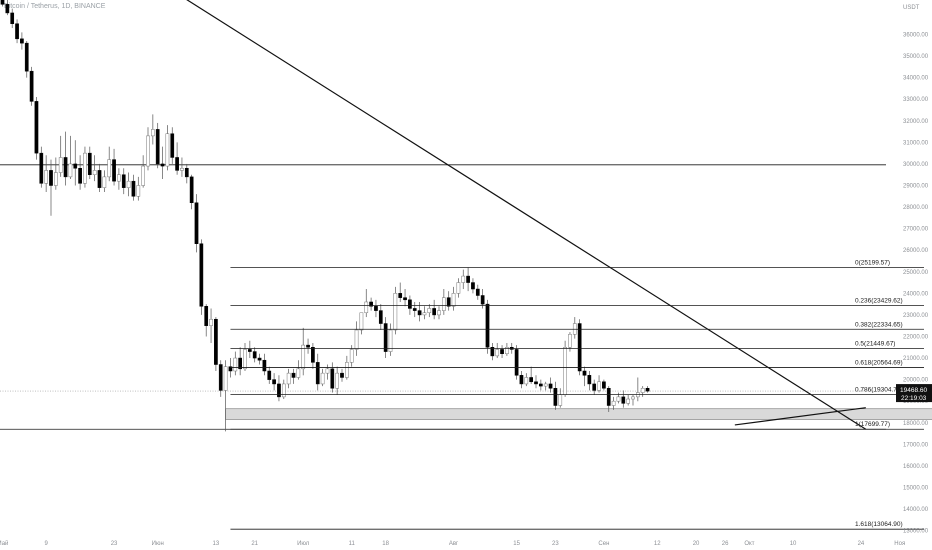 This screenshot has width=932, height=550. What do you see at coordinates (916, 122) in the screenshot?
I see `y-tick-label: 32000.00` at bounding box center [916, 122].